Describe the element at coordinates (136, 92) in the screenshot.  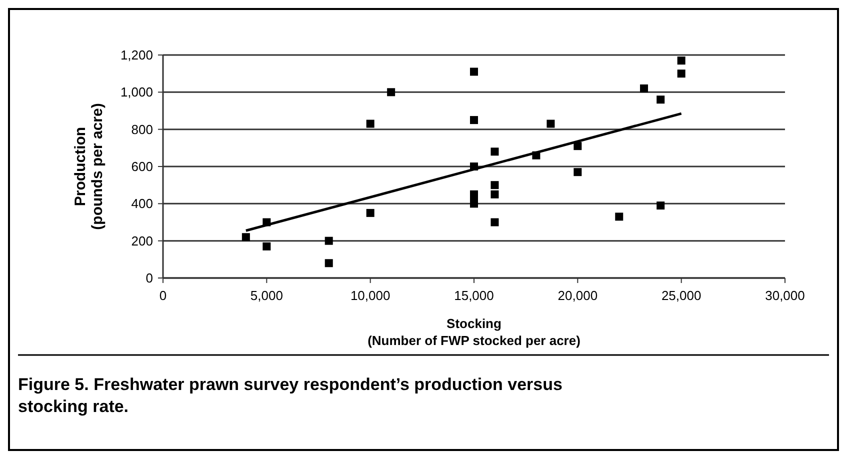
I see `y-tick-label: 1,000` at that location.